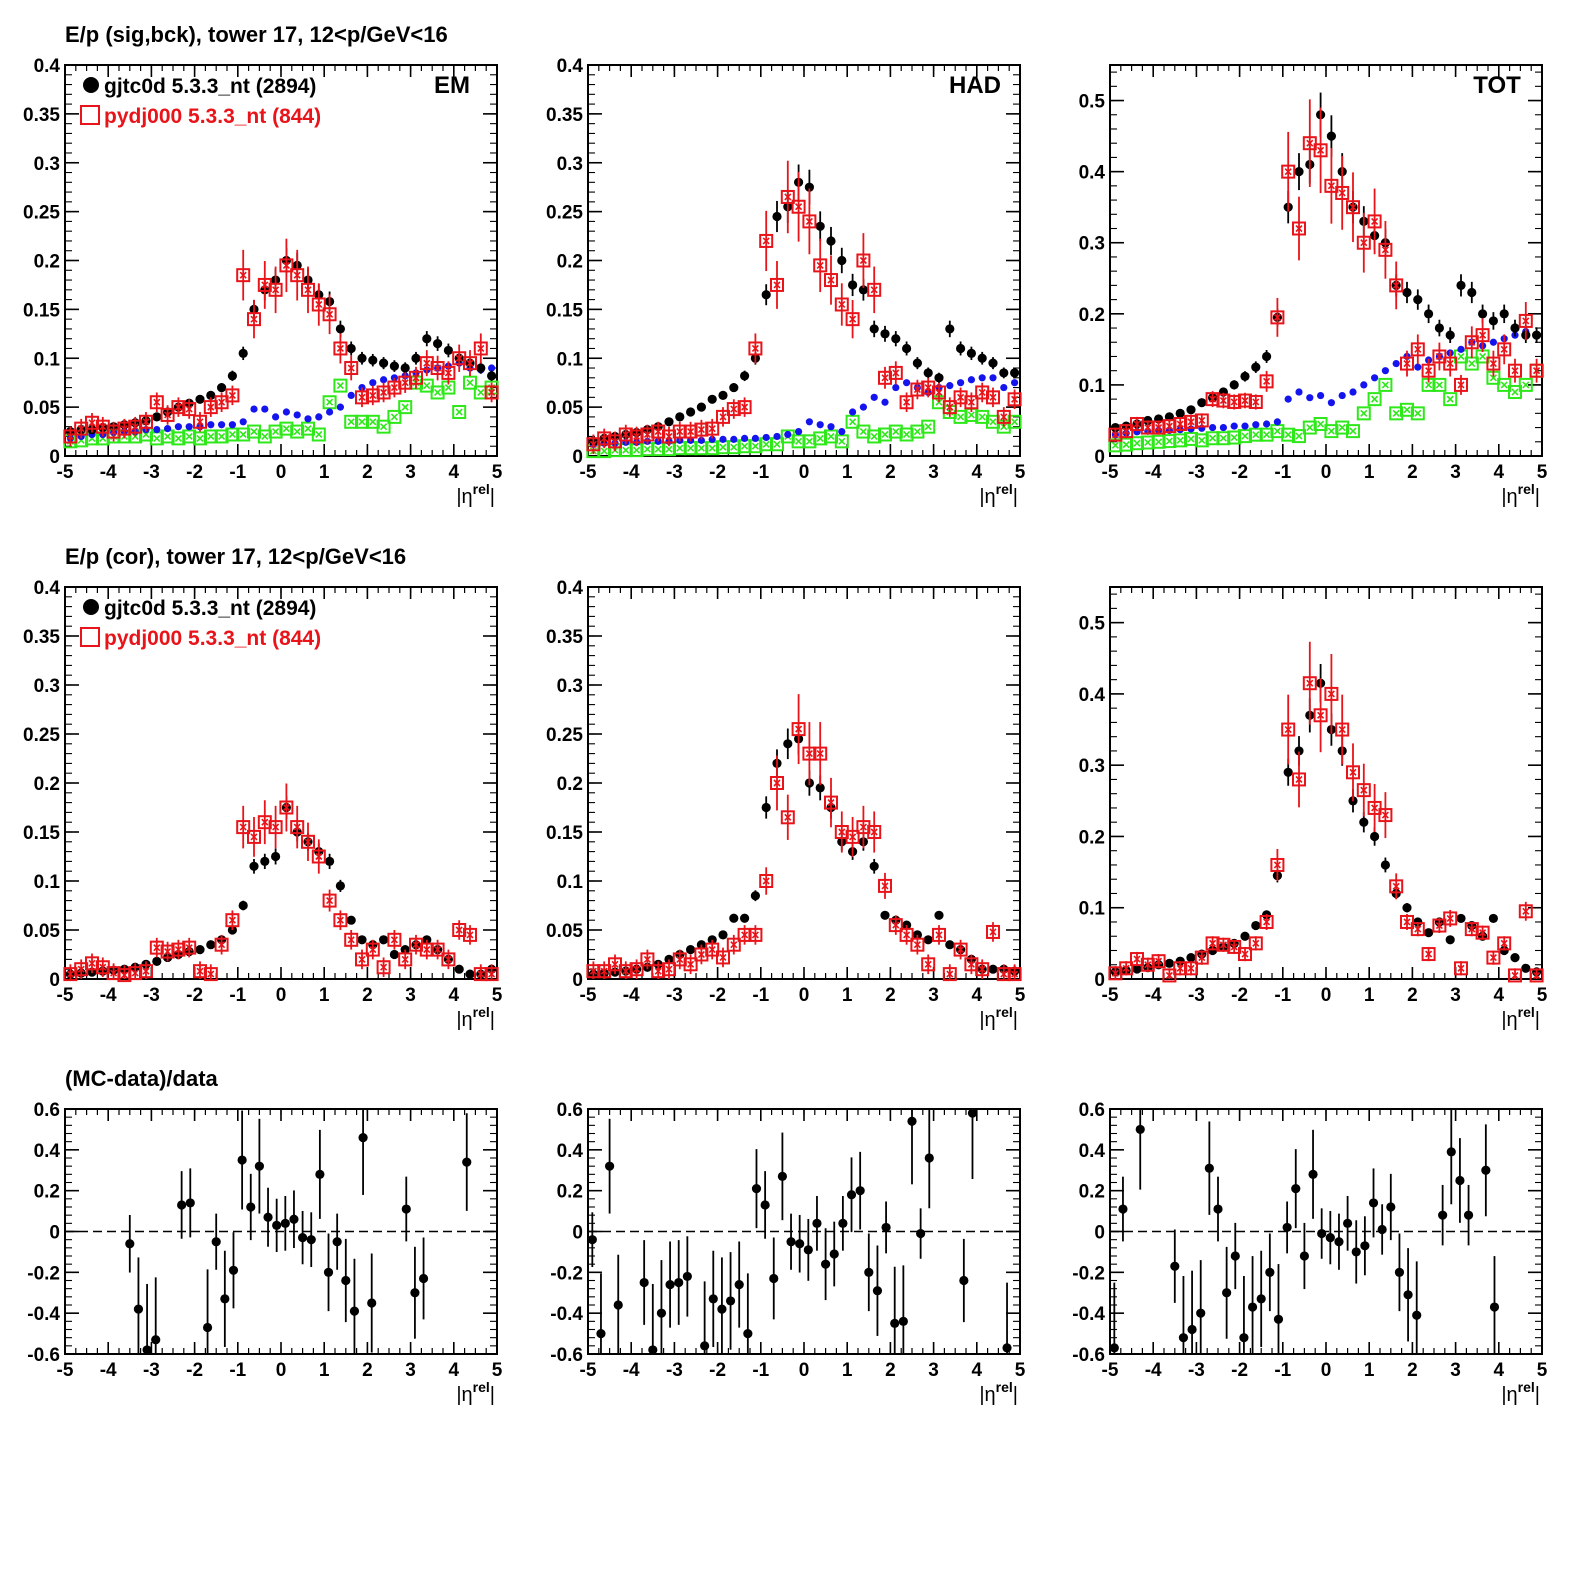 The height and width of the screenshot is (1575, 1575). Describe the element at coordinates (47, 588) in the screenshot. I see `y-tick-label: 0.4` at that location.